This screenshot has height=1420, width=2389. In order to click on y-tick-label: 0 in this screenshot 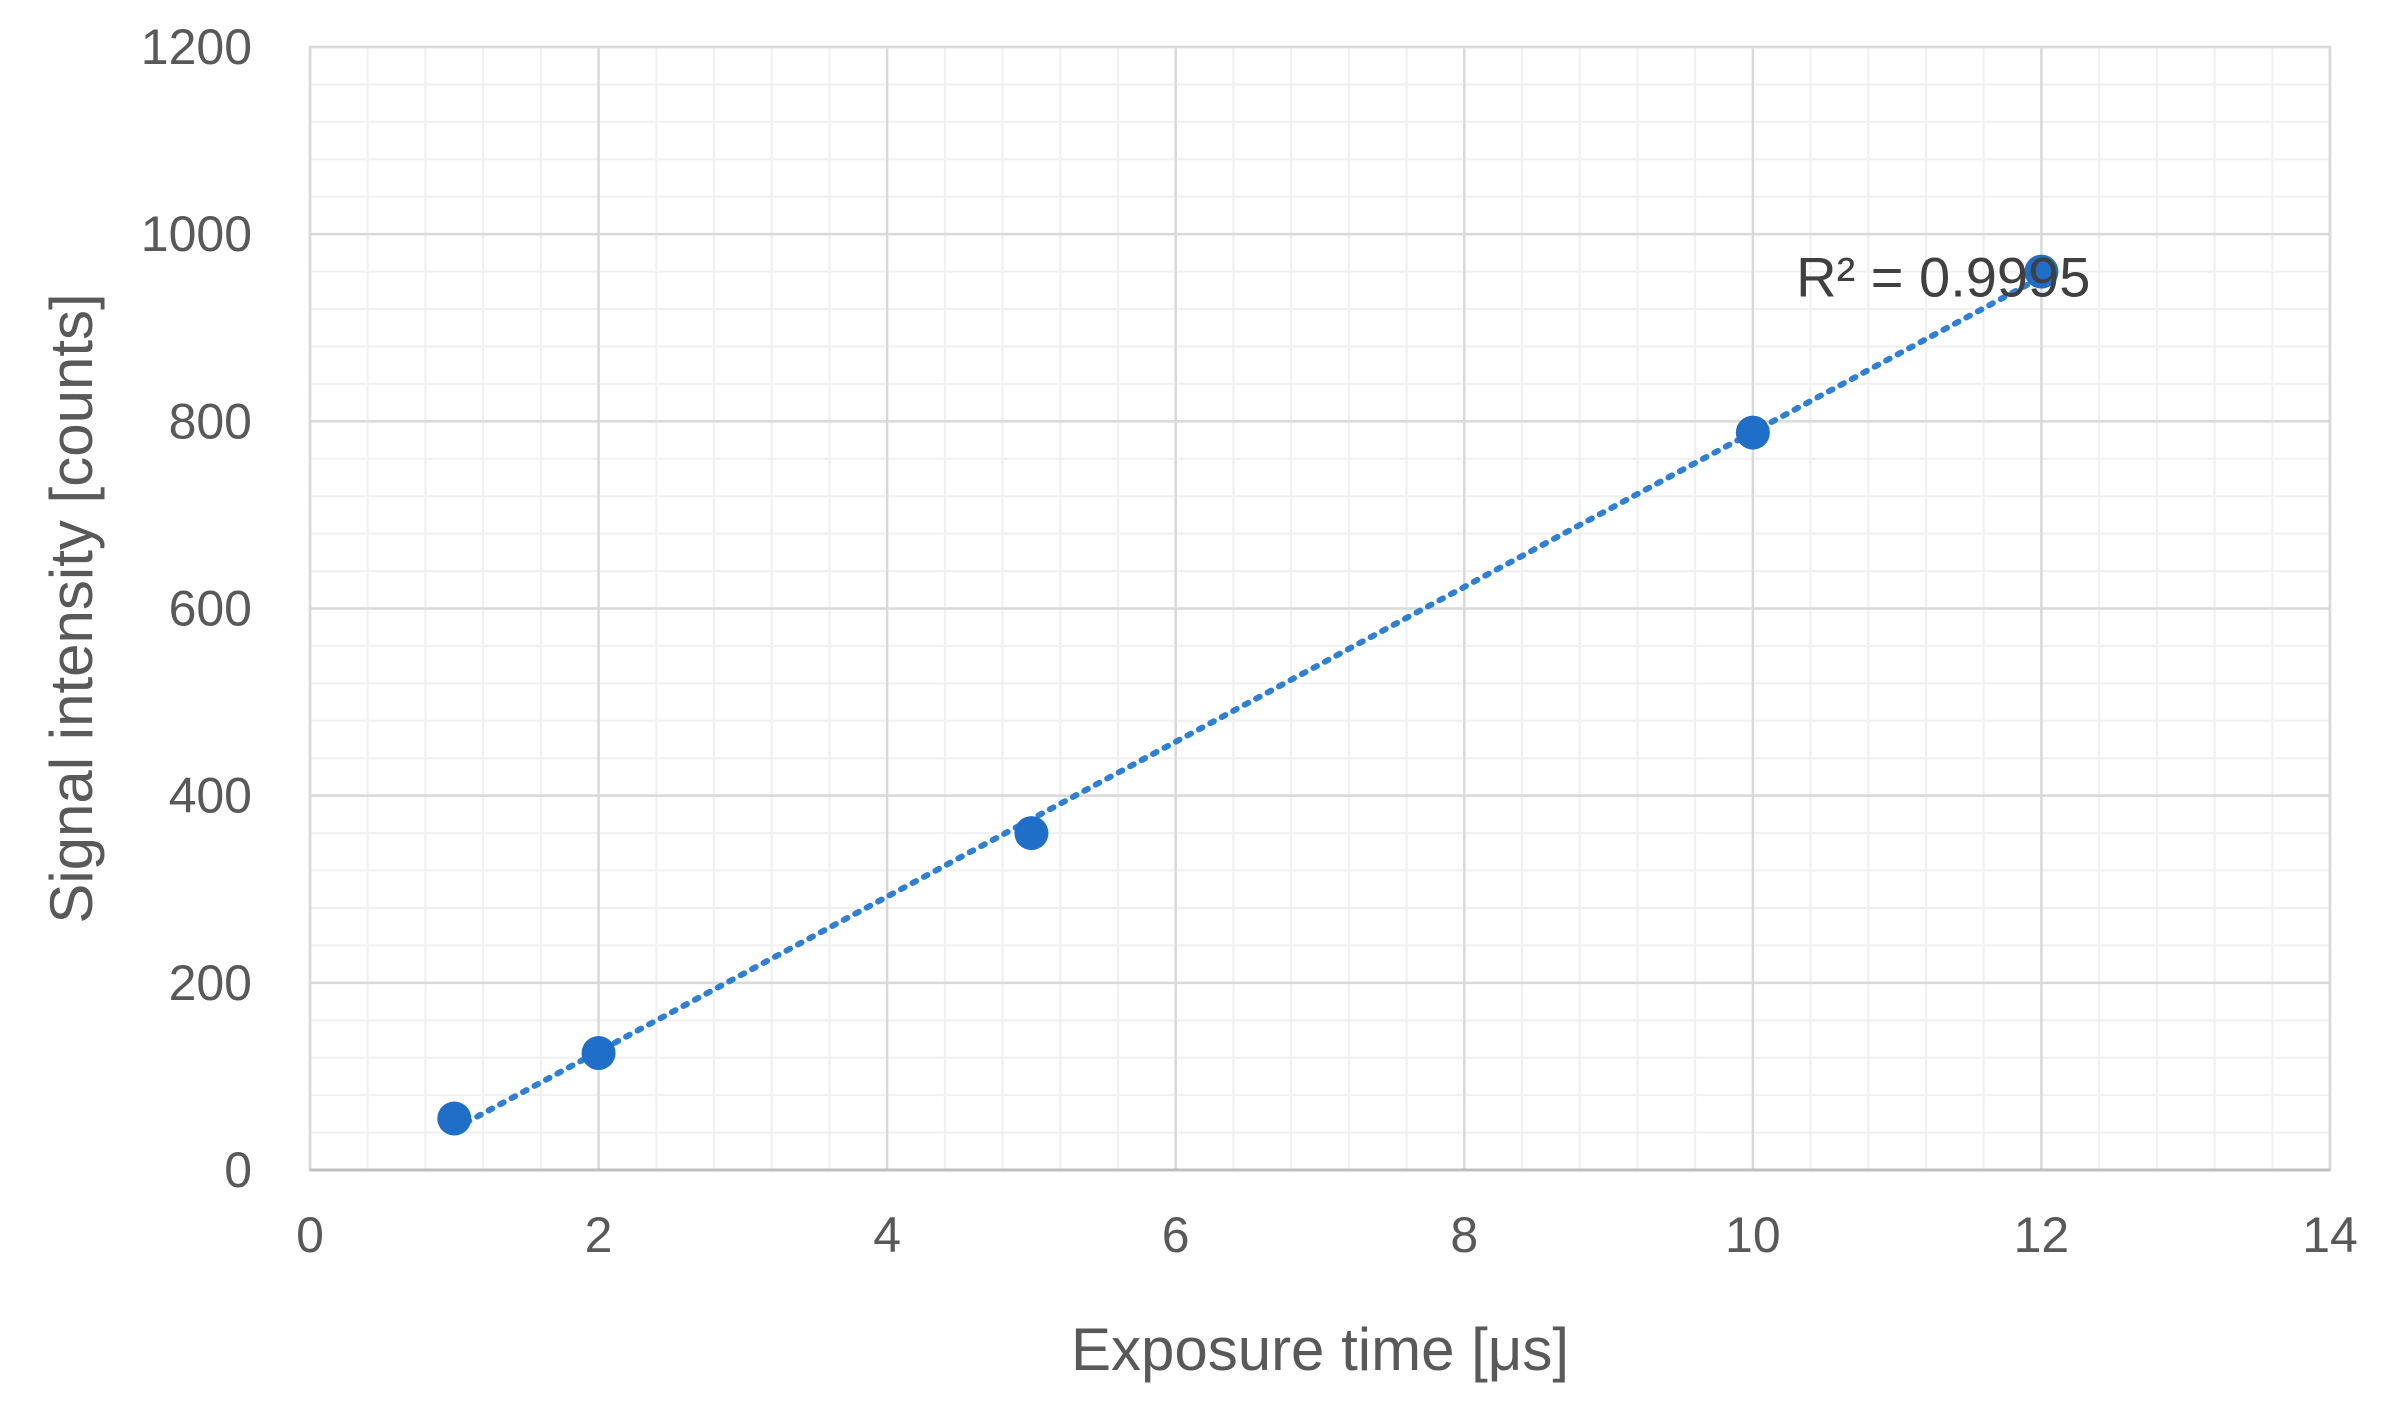, I will do `click(238, 1170)`.